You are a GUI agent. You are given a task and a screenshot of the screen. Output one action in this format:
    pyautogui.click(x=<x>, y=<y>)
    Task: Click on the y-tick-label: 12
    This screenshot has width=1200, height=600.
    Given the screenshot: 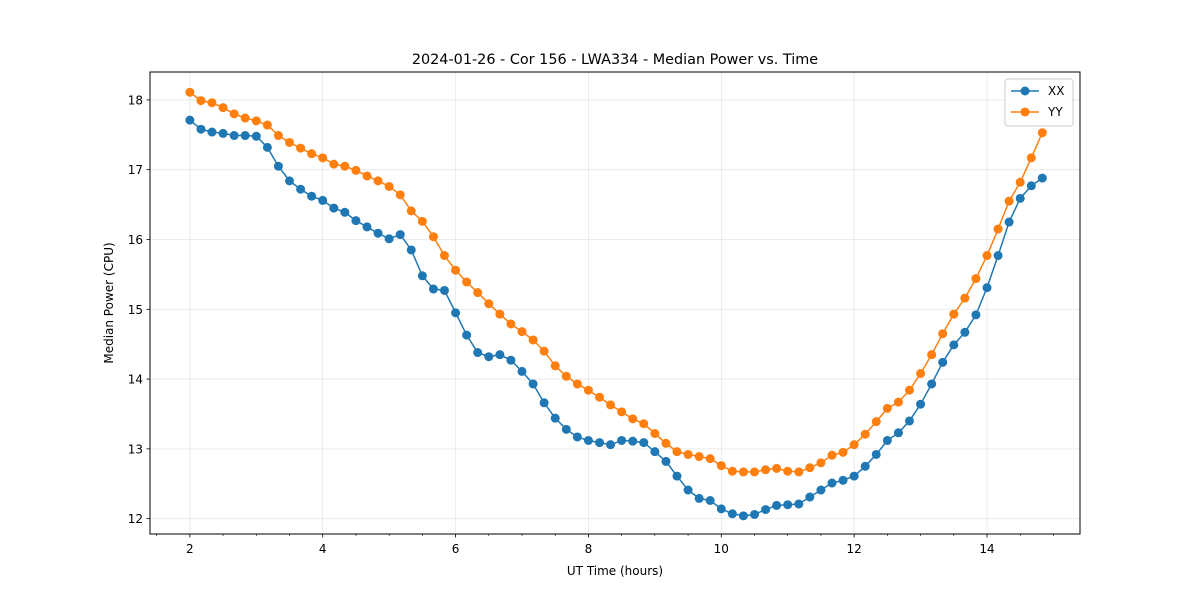 What is the action you would take?
    pyautogui.click(x=135, y=519)
    